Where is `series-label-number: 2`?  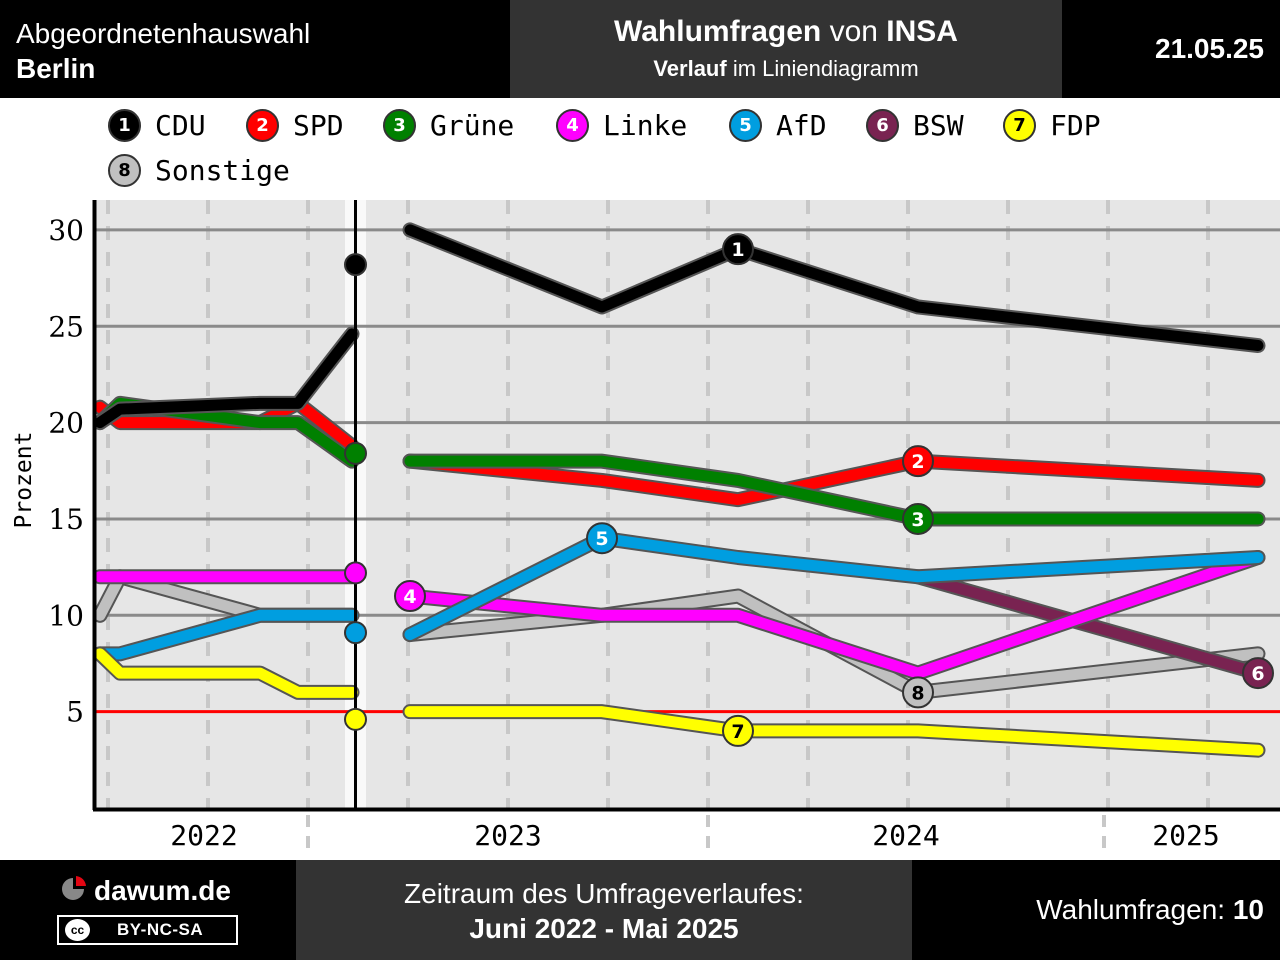
series-label-number: 2 is located at coordinates (917, 462).